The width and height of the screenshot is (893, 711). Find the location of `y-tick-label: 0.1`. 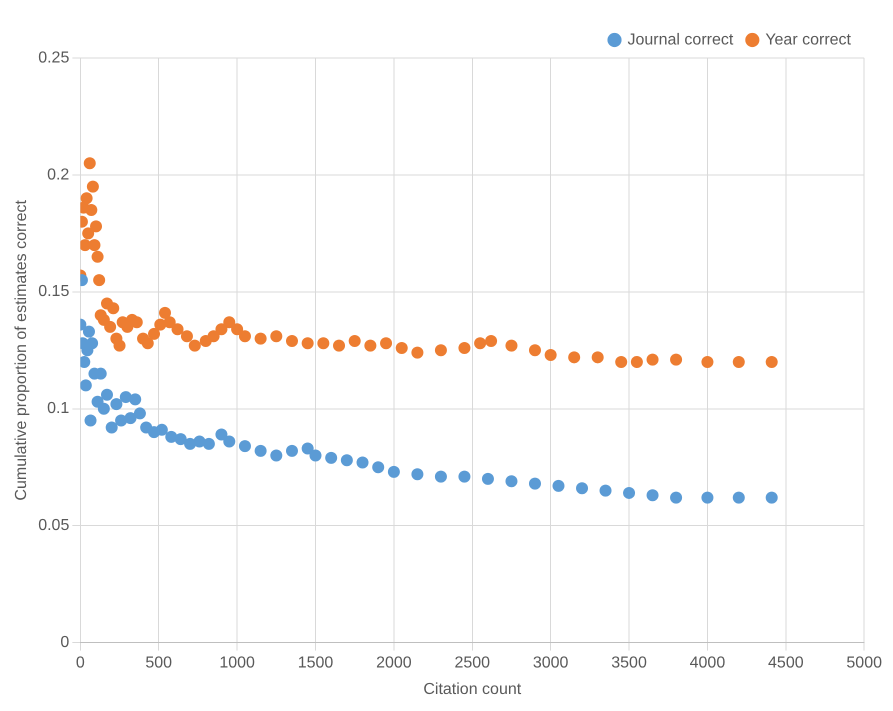

y-tick-label: 0.1 is located at coordinates (58, 409).